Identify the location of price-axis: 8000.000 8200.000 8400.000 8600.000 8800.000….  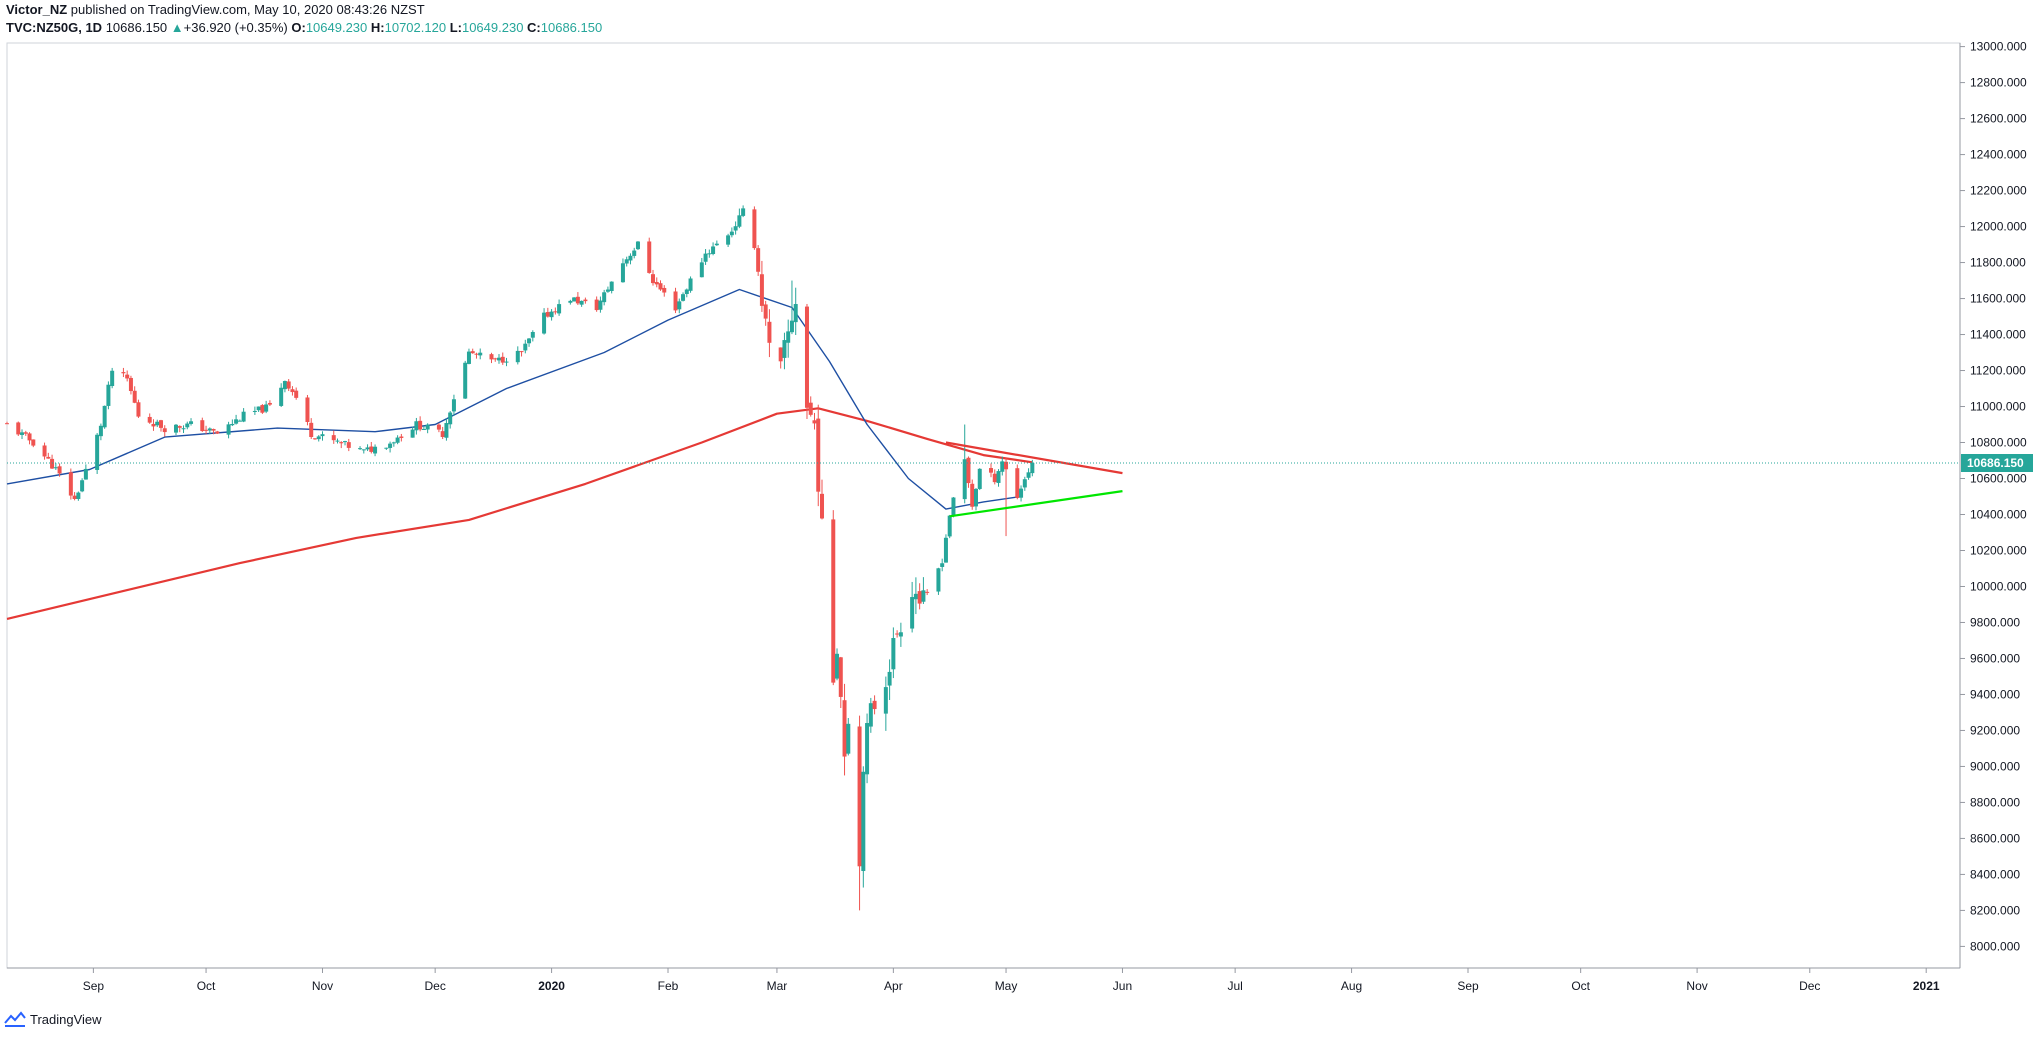
(1993, 497).